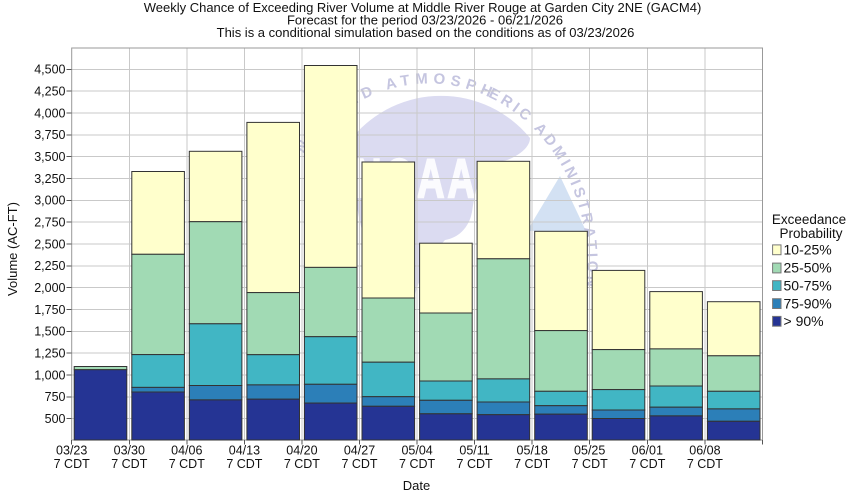 Image resolution: width=850 pixels, height=500 pixels. I want to click on svg-text: 03/23, so click(71, 451).